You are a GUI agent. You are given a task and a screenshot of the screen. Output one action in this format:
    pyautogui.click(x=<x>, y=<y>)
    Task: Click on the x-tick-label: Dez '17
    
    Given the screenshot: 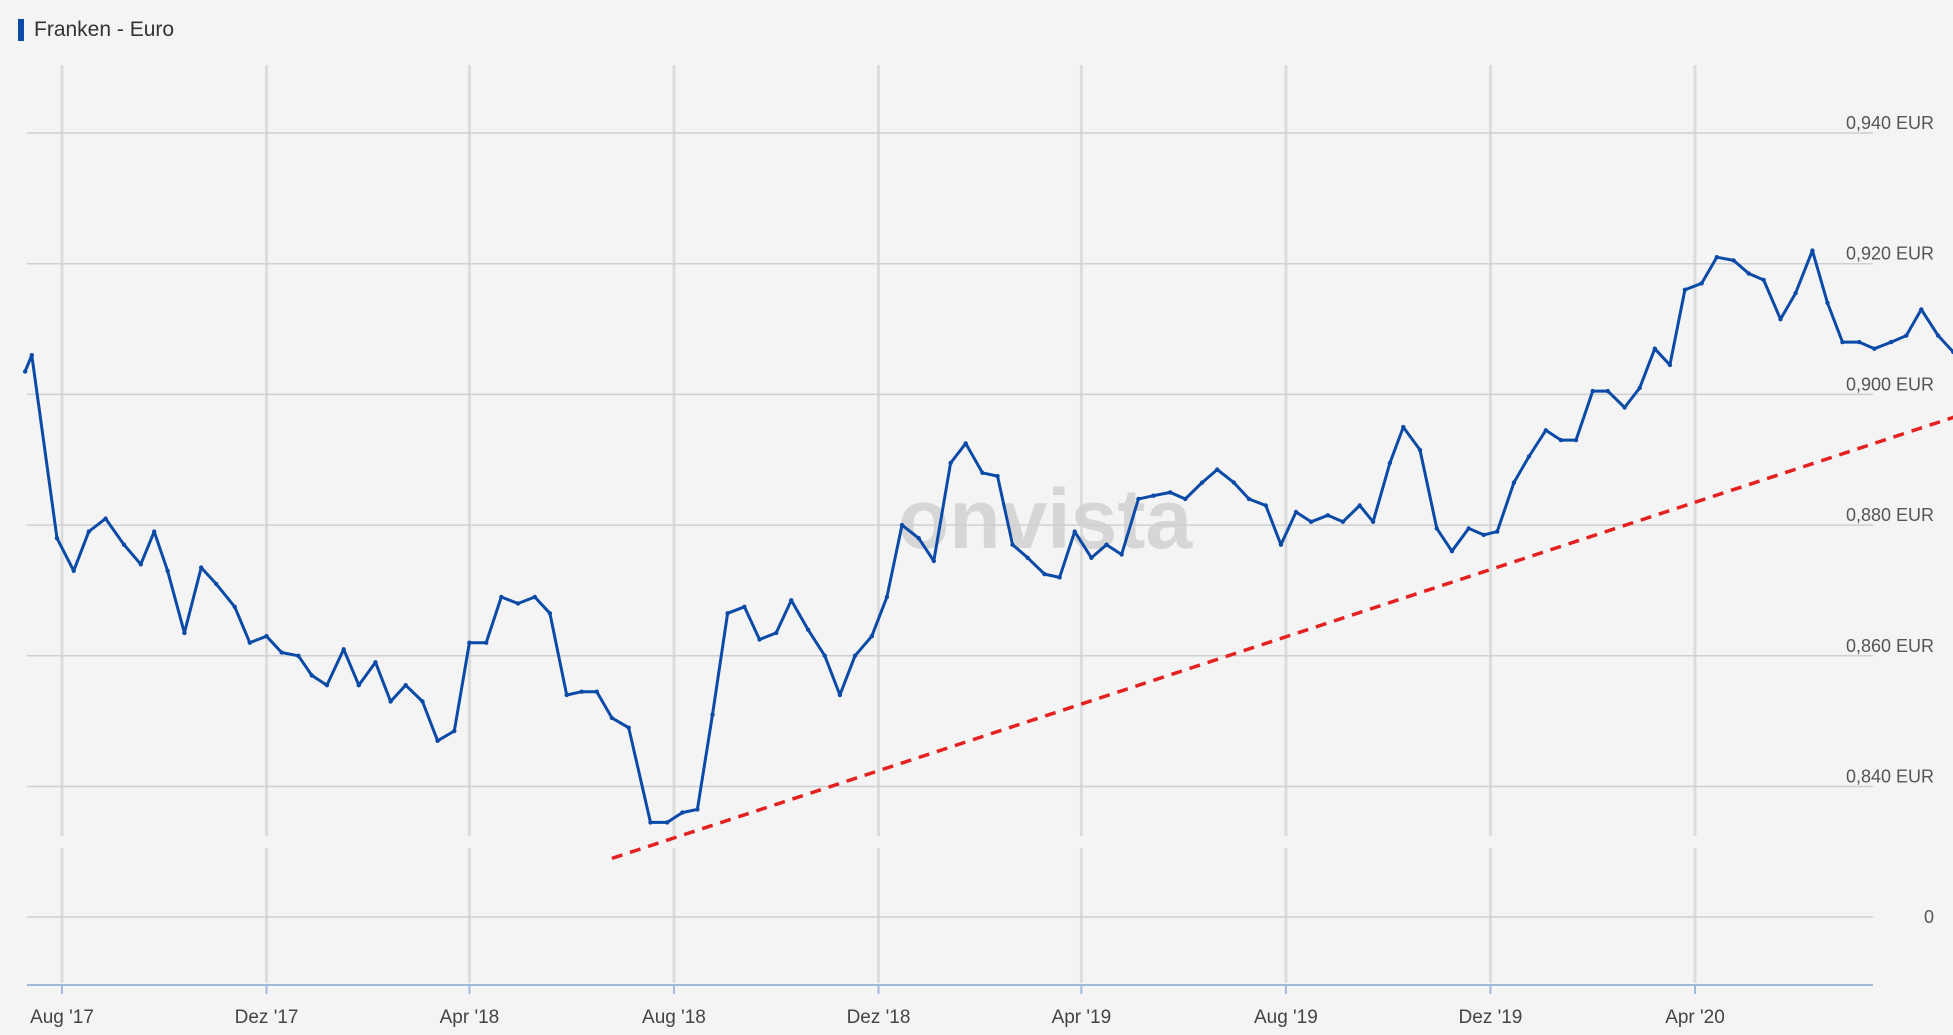 What is the action you would take?
    pyautogui.click(x=267, y=1017)
    